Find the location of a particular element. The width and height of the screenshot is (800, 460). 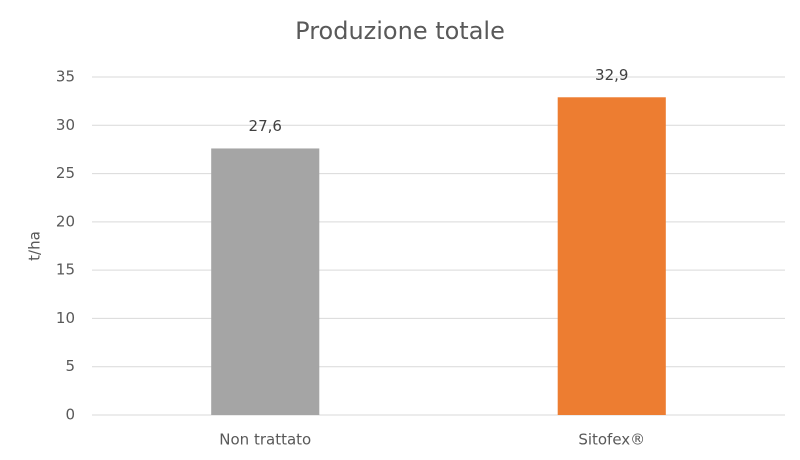

y-tick-label: 35 is located at coordinates (65, 77).